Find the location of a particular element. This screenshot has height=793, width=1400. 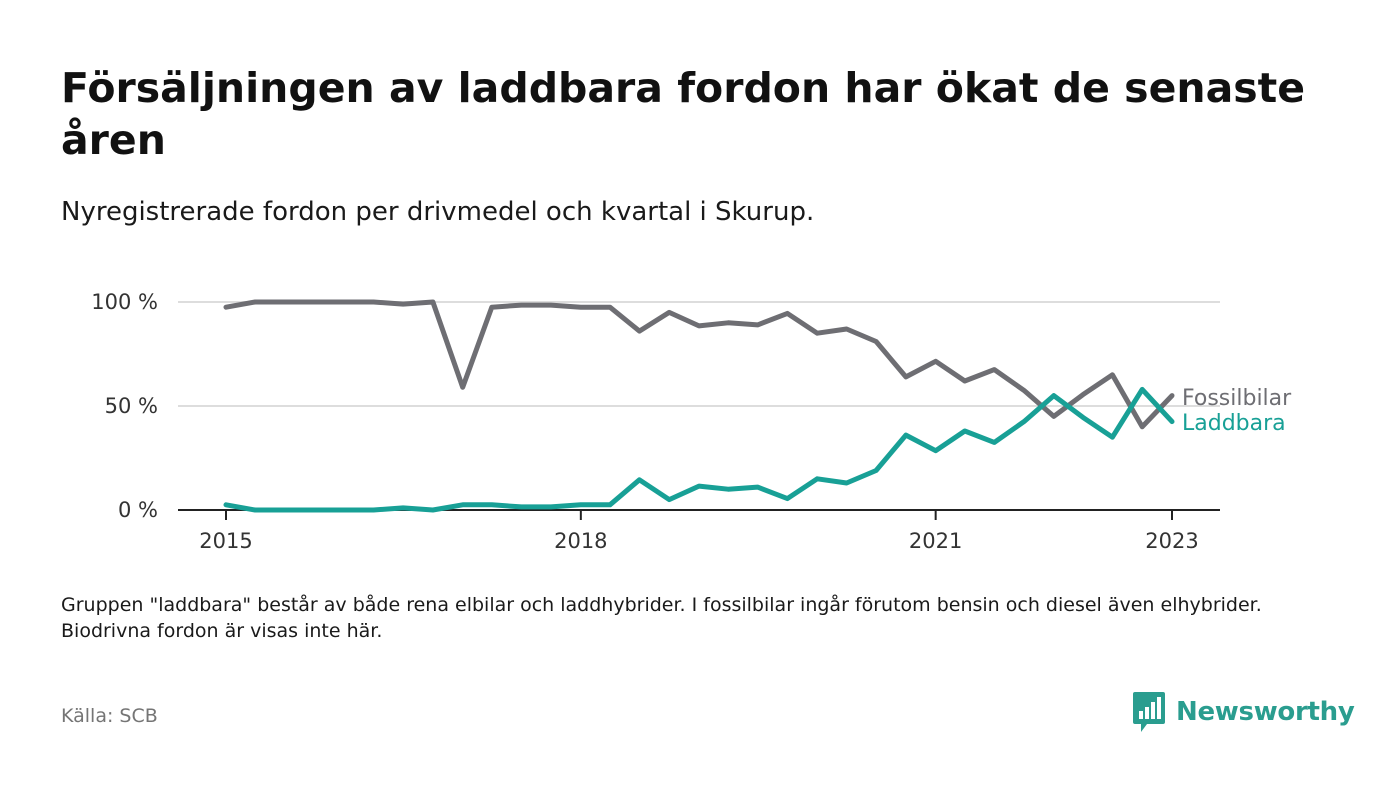

y-tick-label: 100 % is located at coordinates (124, 302).